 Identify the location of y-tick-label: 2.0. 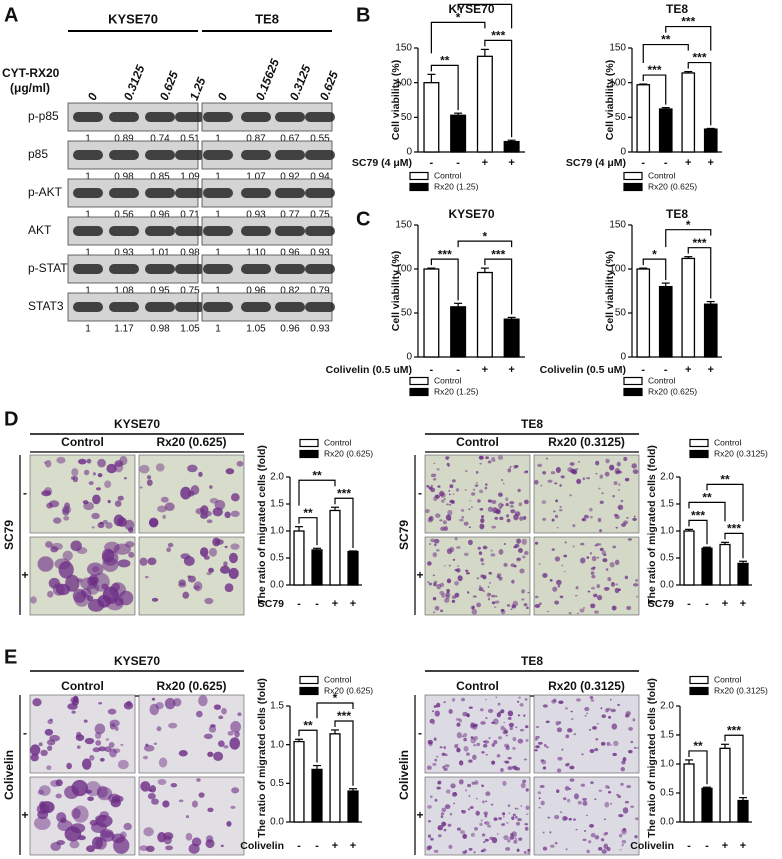
(277, 477).